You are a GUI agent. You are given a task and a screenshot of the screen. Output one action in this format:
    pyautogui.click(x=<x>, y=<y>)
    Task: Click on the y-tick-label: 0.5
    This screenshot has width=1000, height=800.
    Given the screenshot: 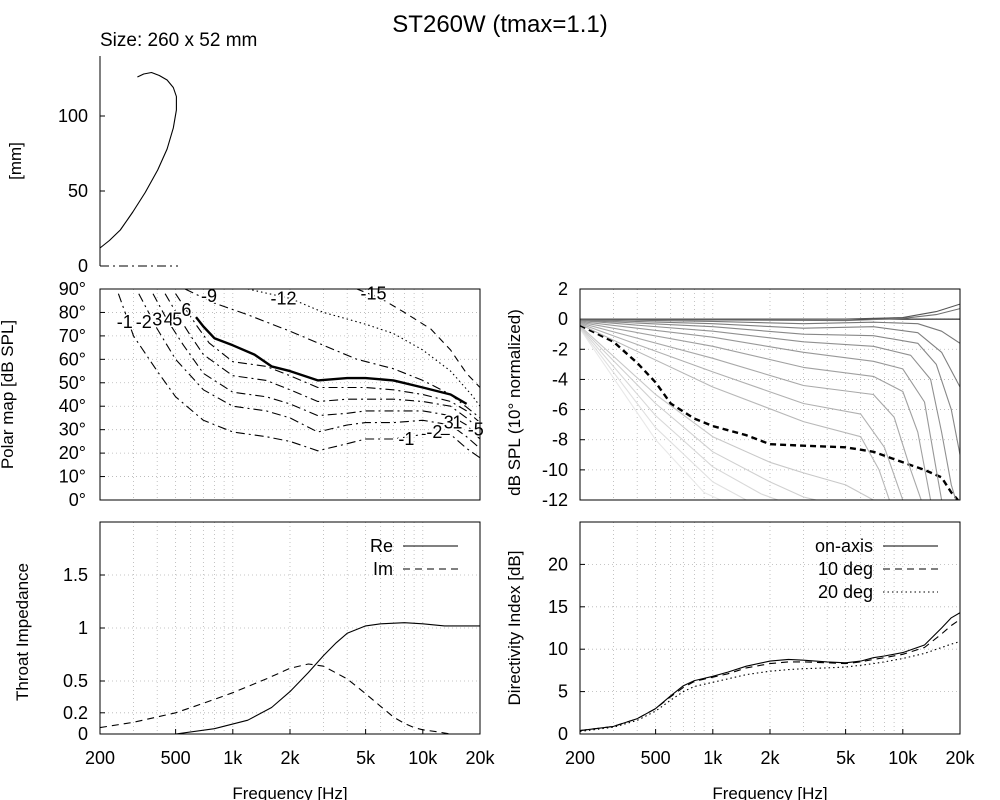 What is the action you would take?
    pyautogui.click(x=75, y=681)
    